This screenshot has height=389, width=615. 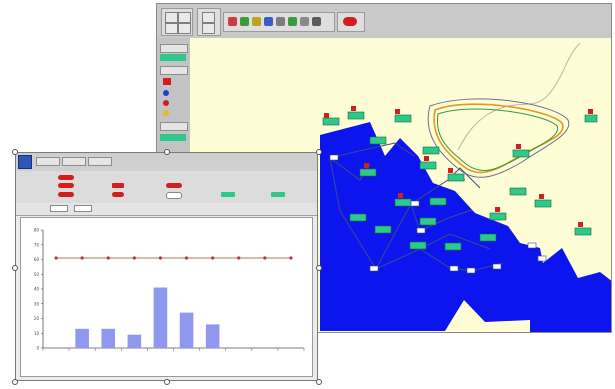 What do you see at coordinates (278, 194) in the screenshot?
I see `status-pill-ok` at bounding box center [278, 194].